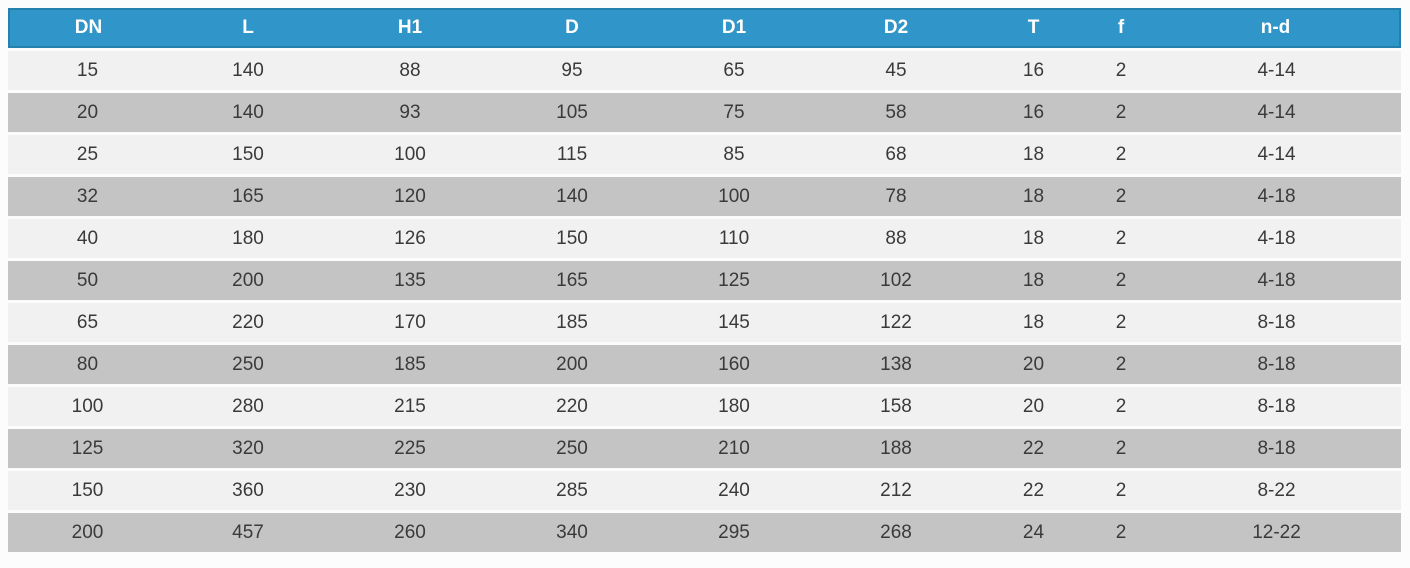 The image size is (1410, 568). I want to click on table-cell: 102, so click(896, 280).